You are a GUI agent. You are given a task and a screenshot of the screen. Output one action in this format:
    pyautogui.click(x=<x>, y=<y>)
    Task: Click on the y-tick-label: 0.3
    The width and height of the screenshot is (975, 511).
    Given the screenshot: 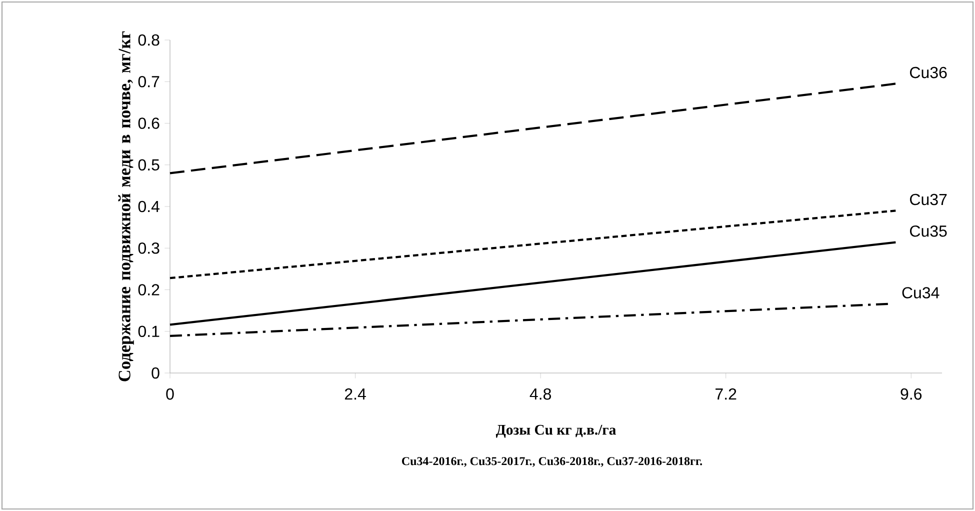 What is the action you would take?
    pyautogui.click(x=149, y=248)
    